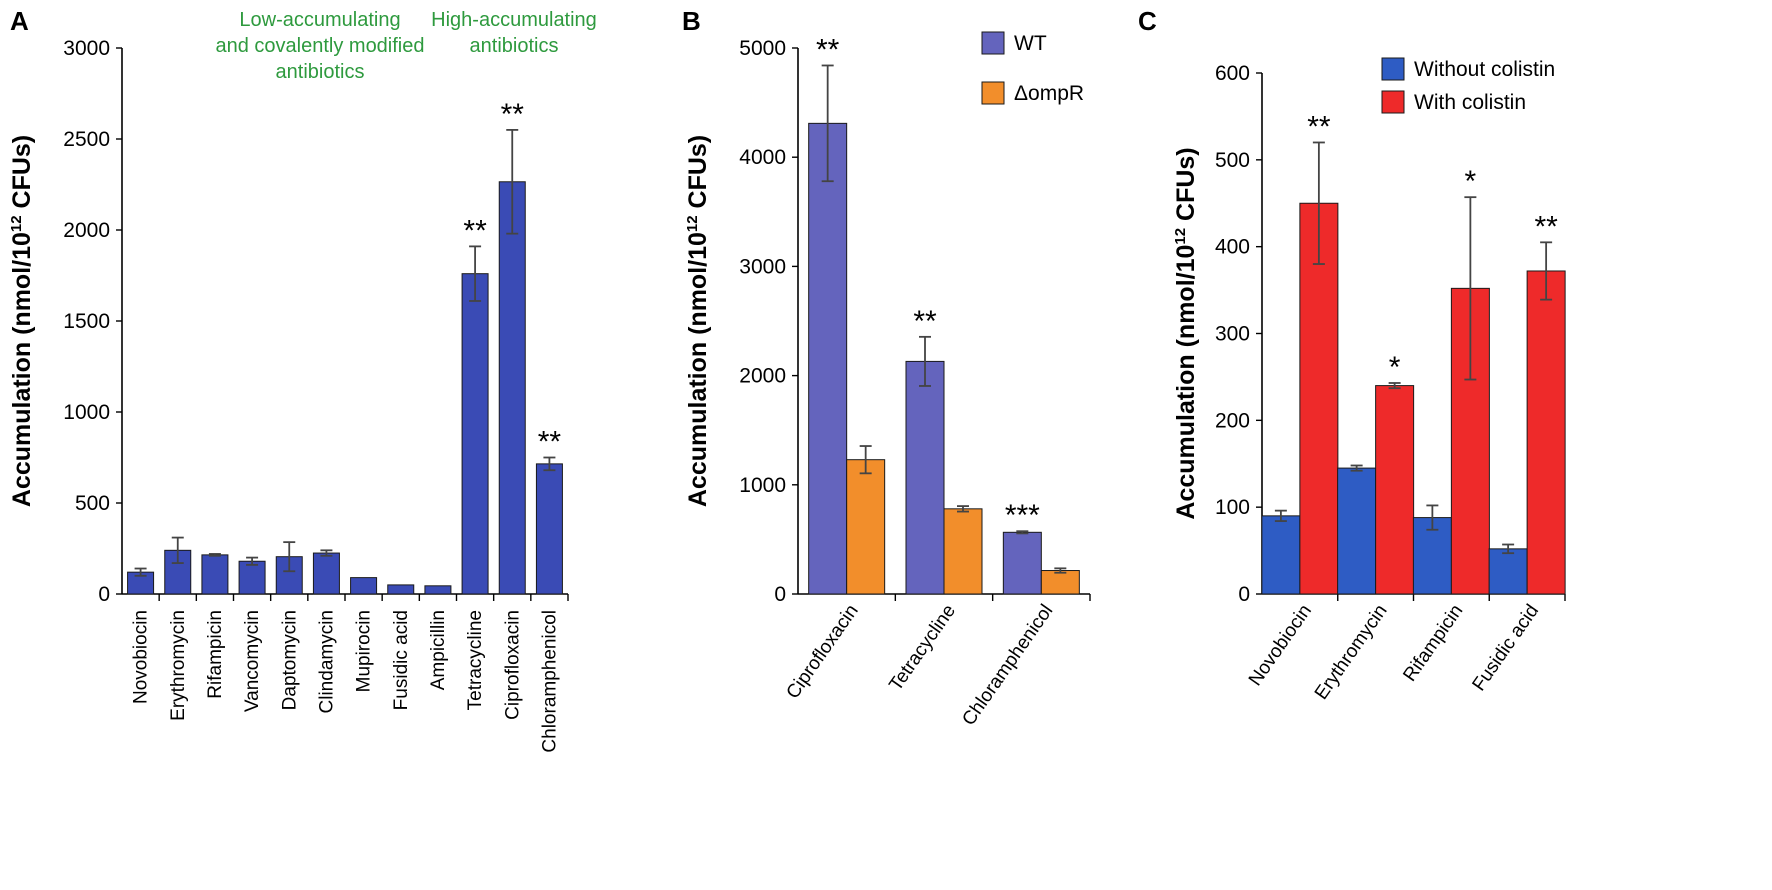 This screenshot has width=1772, height=890. What do you see at coordinates (364, 651) in the screenshot?
I see `x-tick-label: Mupirocin` at bounding box center [364, 651].